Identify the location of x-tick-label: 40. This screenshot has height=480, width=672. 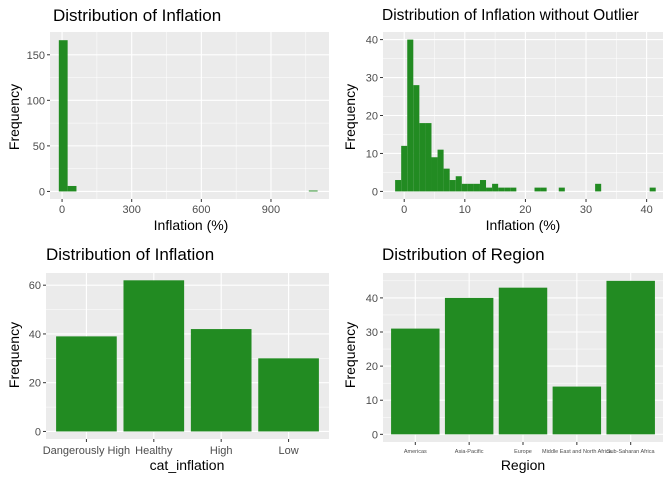
(647, 210).